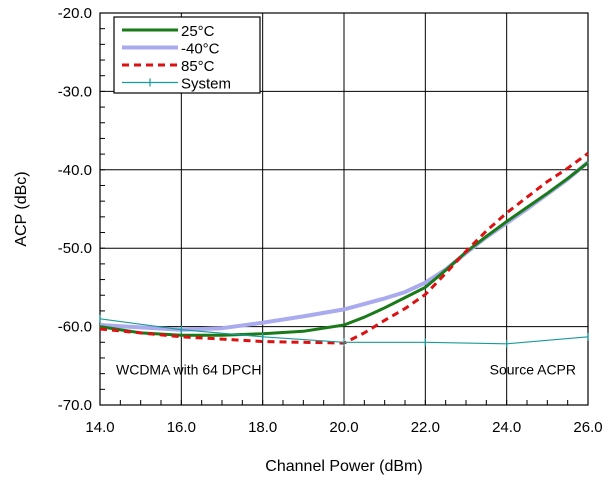 Image resolution: width=606 pixels, height=478 pixels. What do you see at coordinates (75, 327) in the screenshot?
I see `y-tick-label: -60.0` at bounding box center [75, 327].